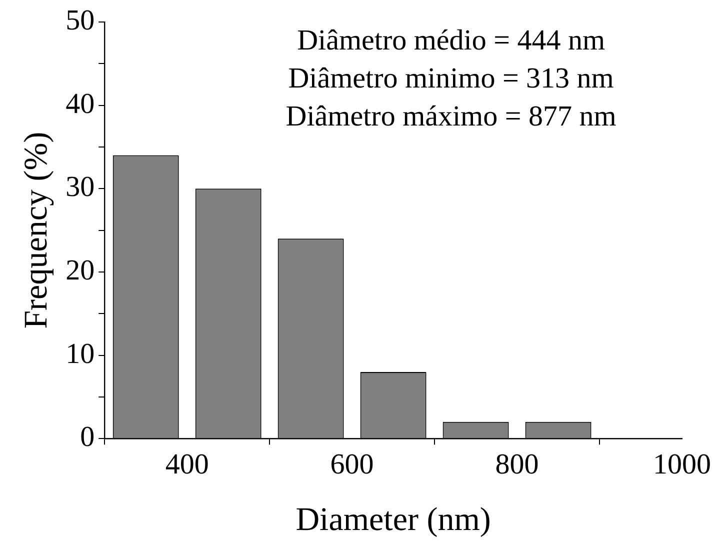  I want to click on annotation: Diâmetro minimo = 313 nm, so click(451, 78).